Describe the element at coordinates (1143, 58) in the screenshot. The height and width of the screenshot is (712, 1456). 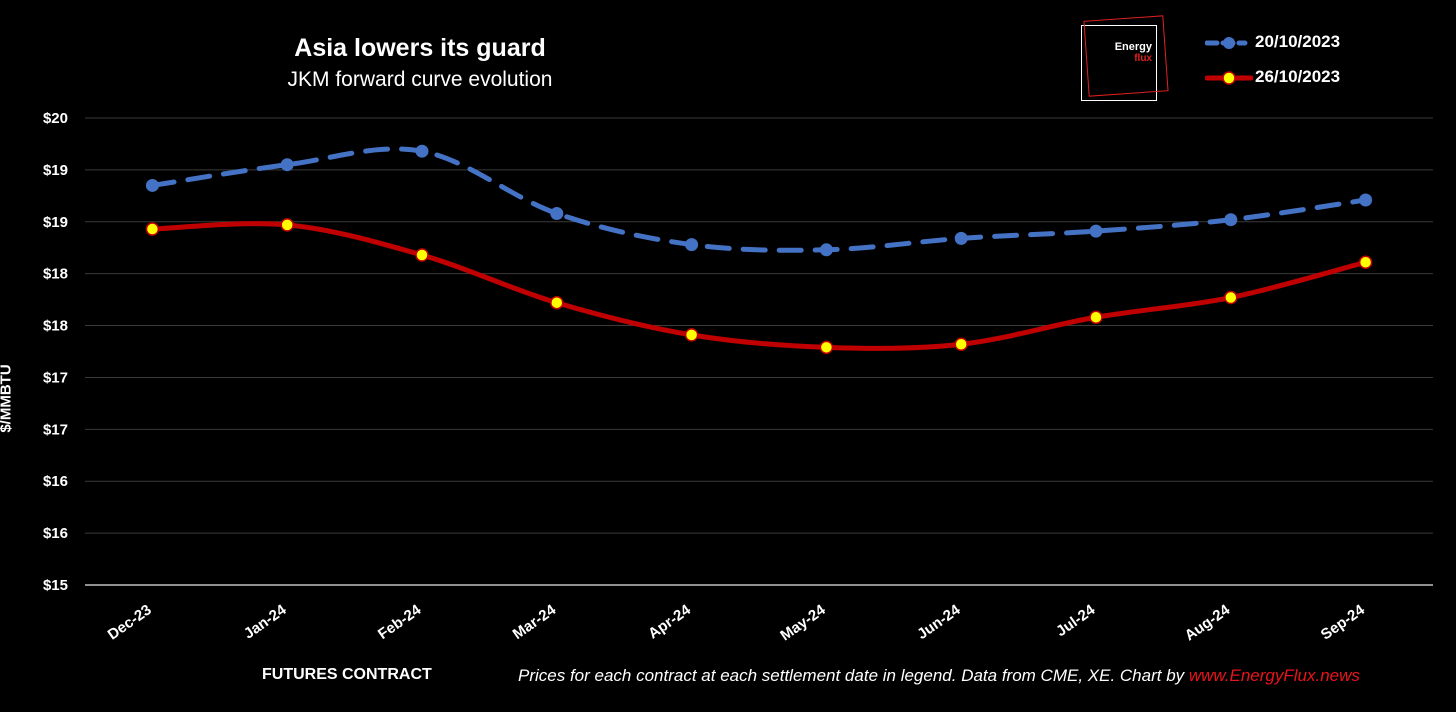
I see `logo-text-flux: flux` at that location.